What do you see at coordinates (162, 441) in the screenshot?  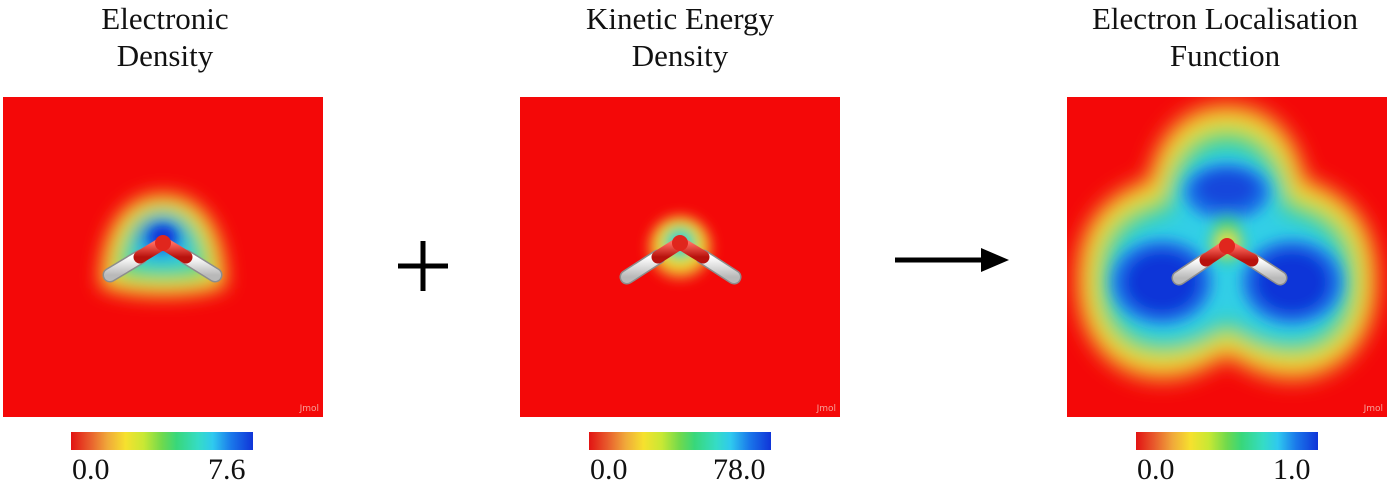 I see `colorbar-electronic-density` at bounding box center [162, 441].